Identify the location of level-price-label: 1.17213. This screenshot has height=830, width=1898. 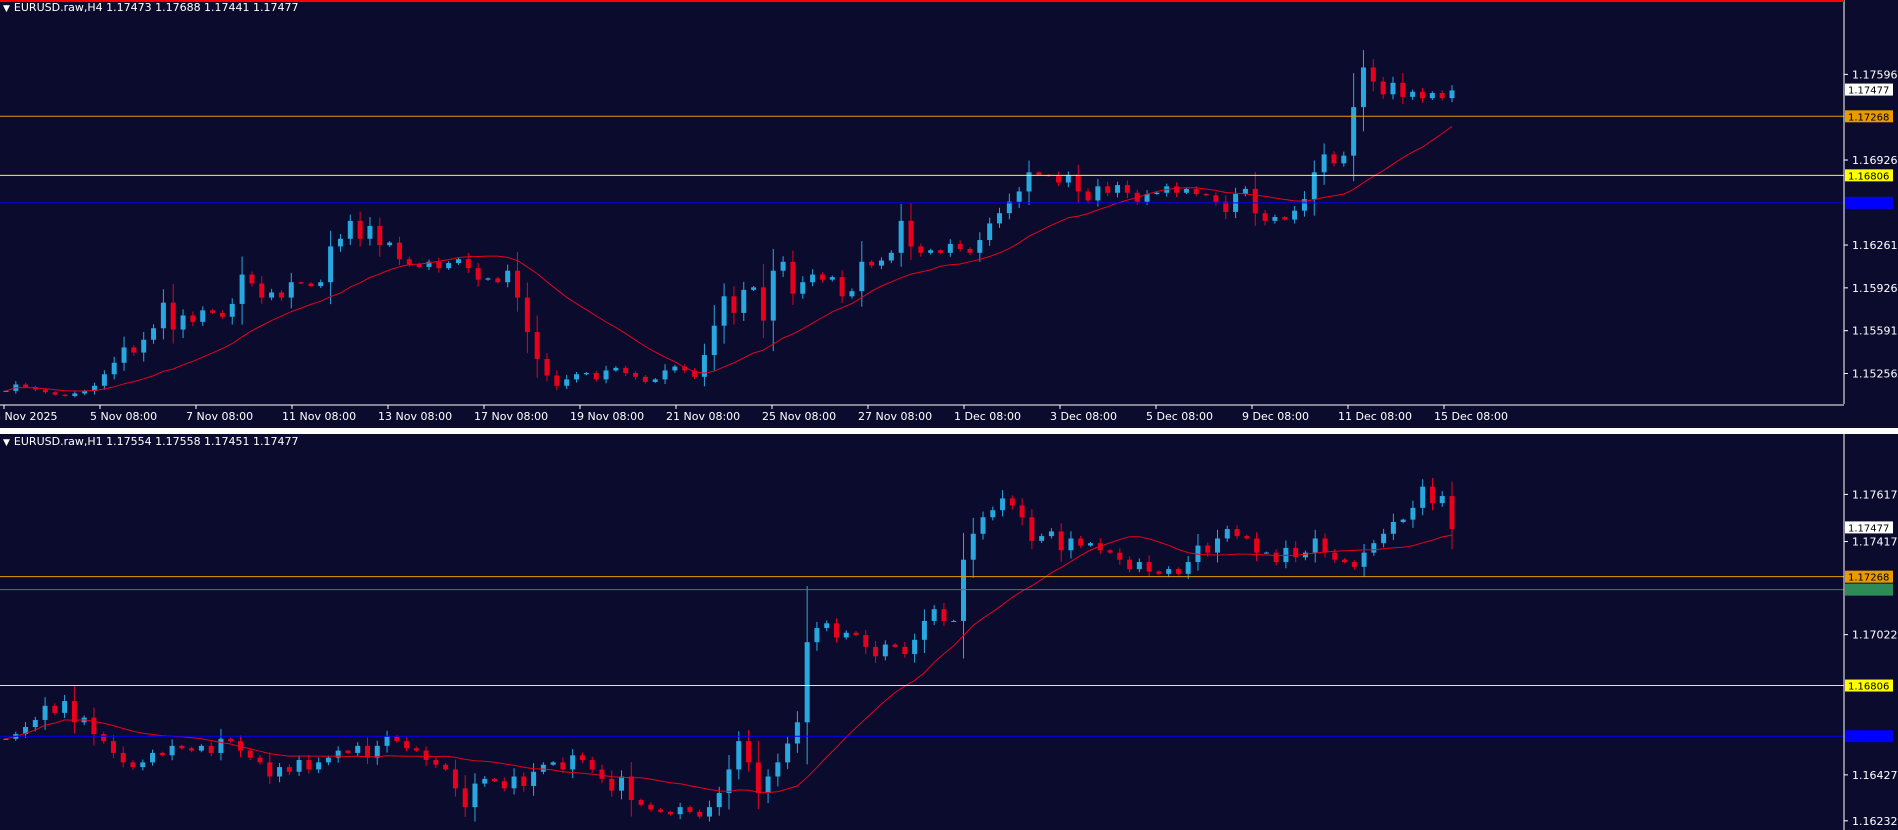
(1868, 591).